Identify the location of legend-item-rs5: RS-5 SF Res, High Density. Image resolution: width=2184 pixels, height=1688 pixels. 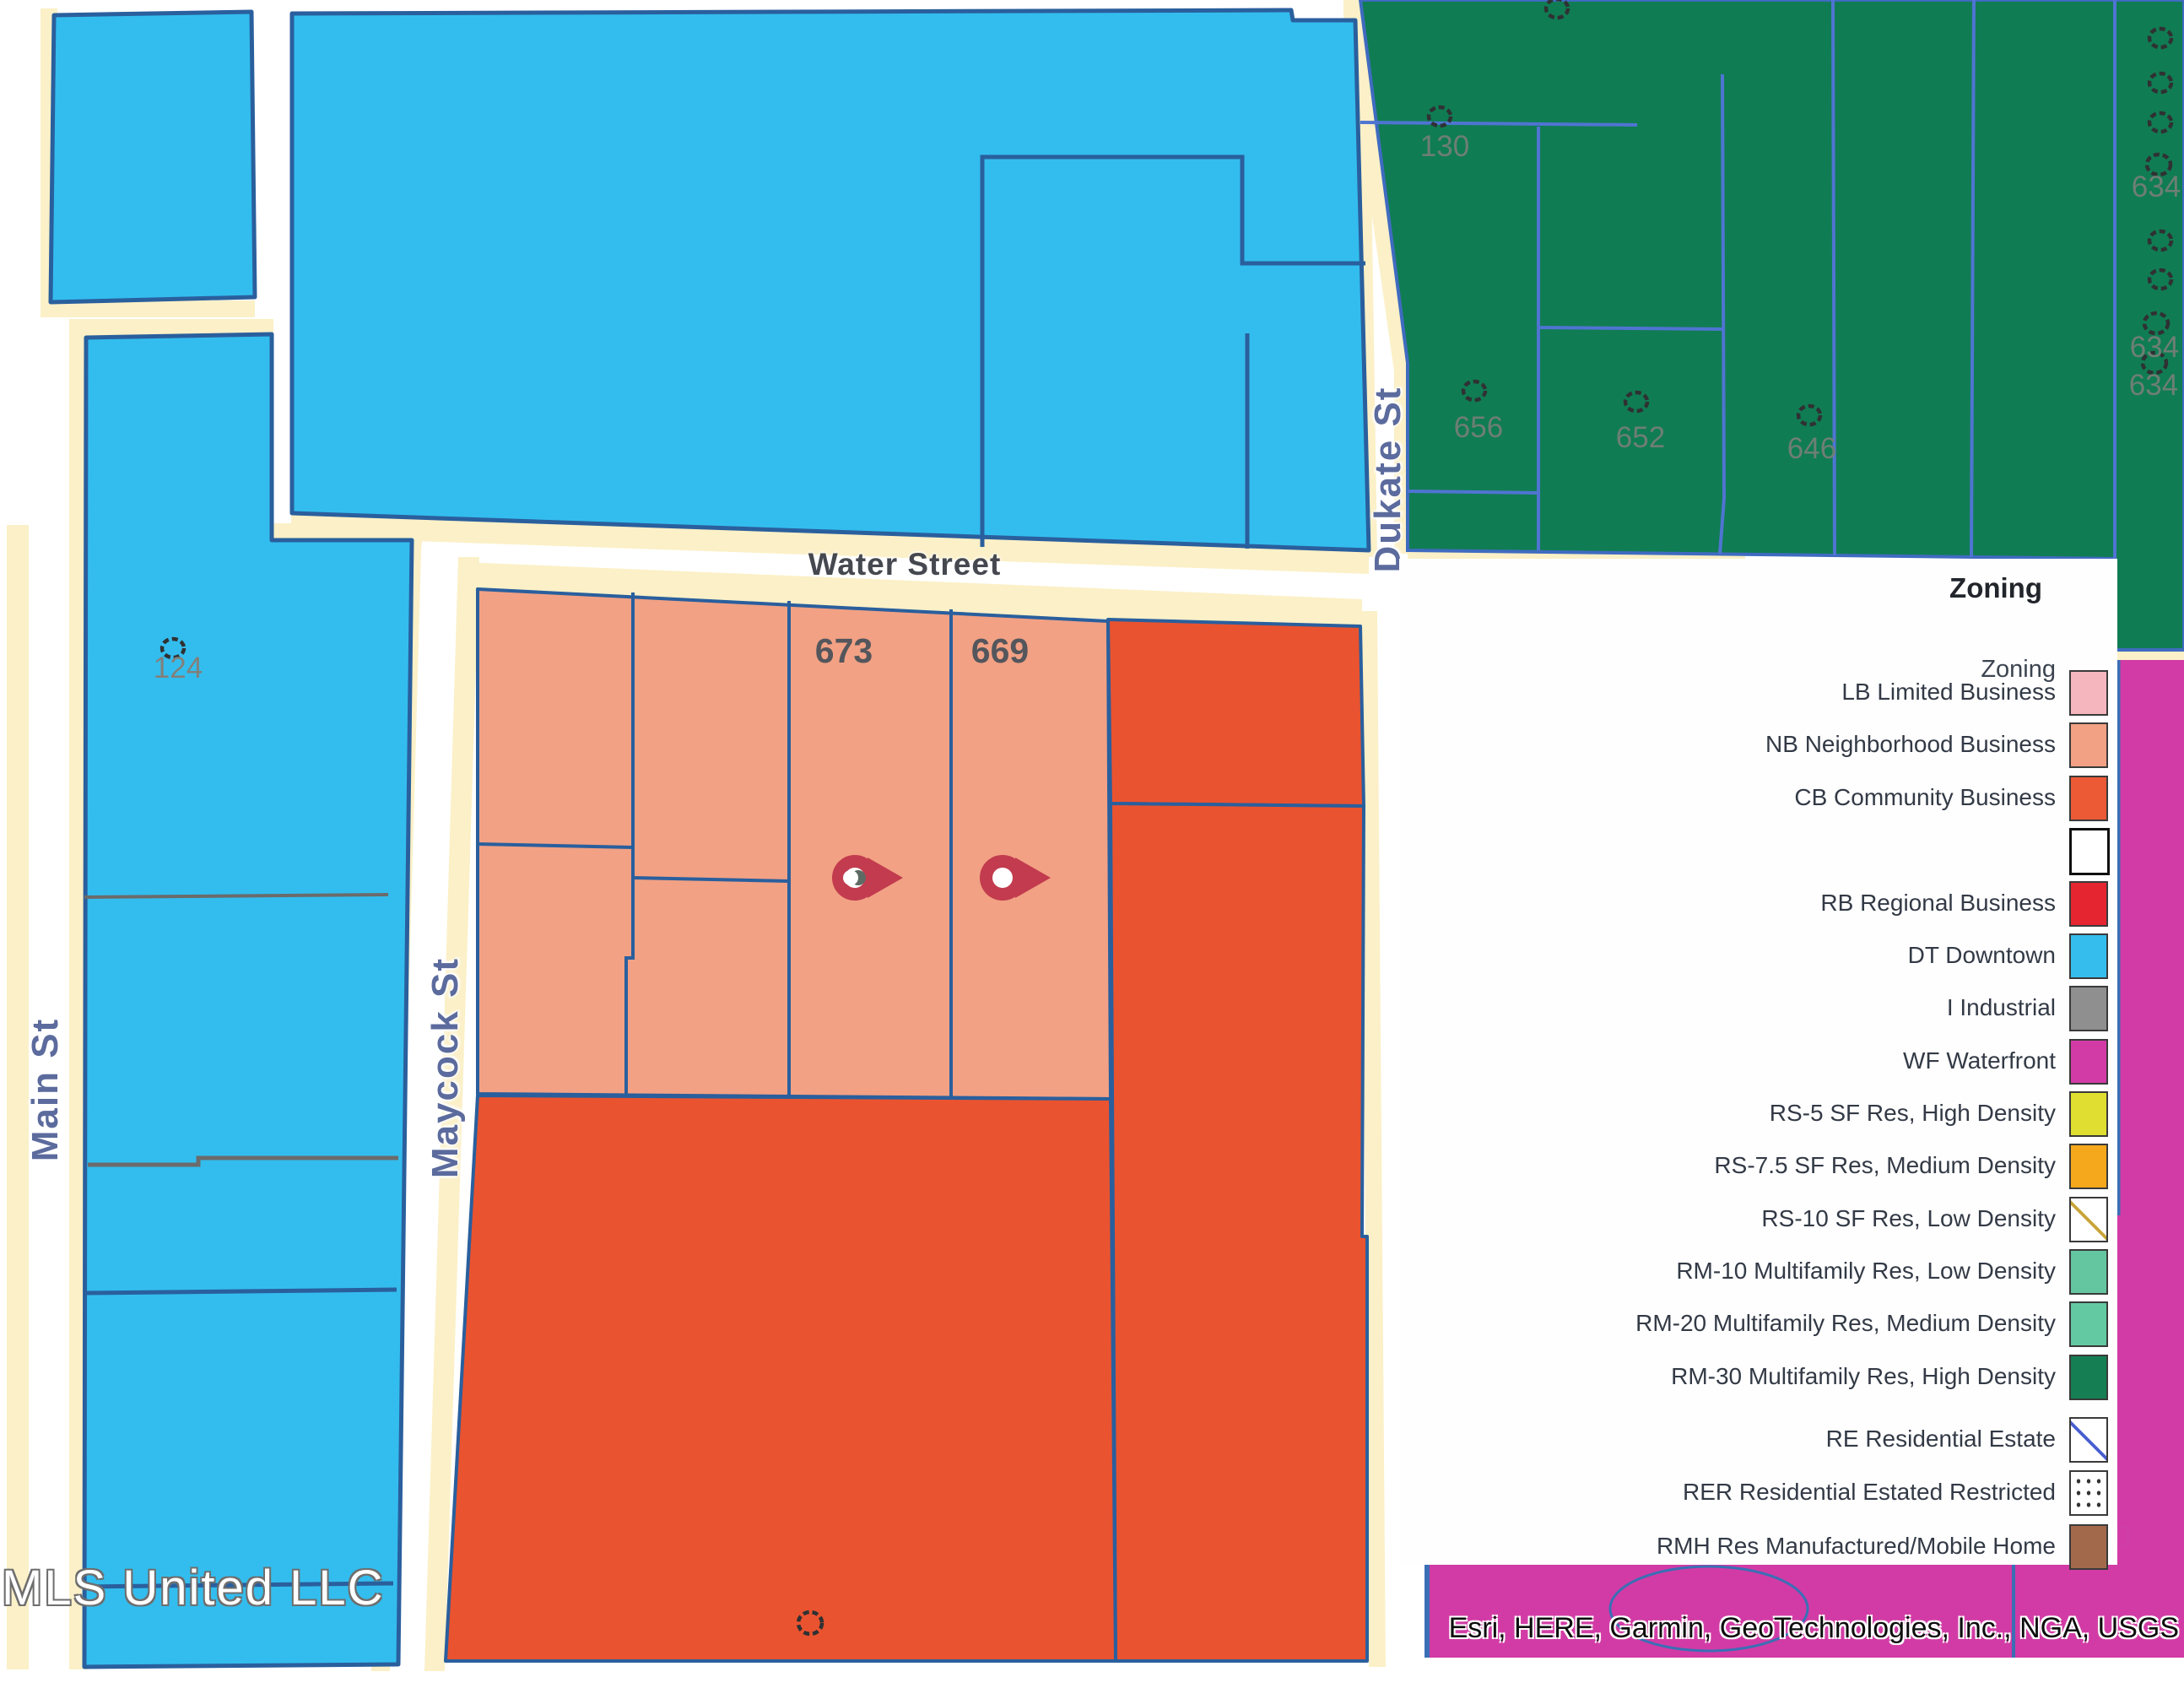
(1912, 1113).